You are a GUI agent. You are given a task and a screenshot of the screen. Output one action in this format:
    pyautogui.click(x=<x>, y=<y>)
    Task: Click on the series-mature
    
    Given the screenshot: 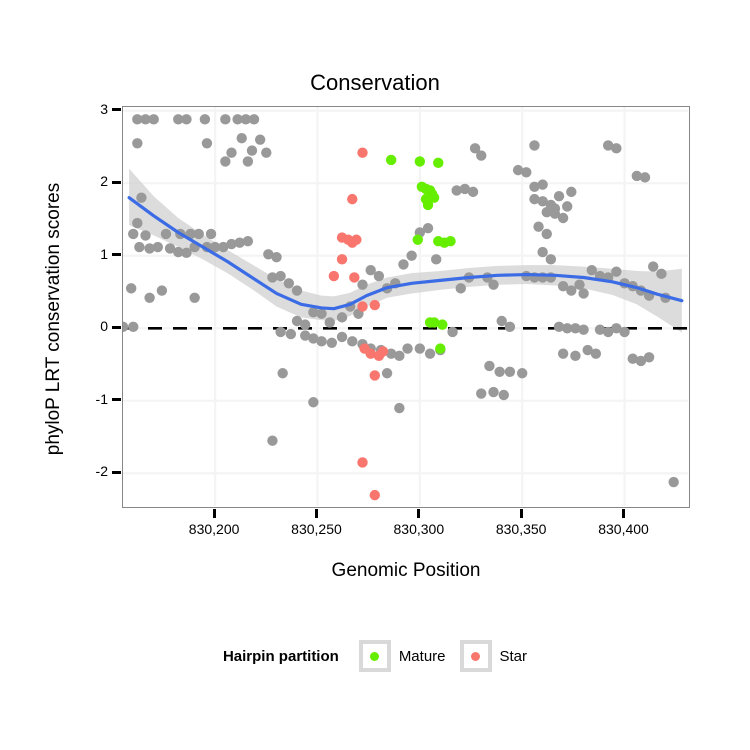 What is the action you would take?
    pyautogui.click(x=420, y=254)
    